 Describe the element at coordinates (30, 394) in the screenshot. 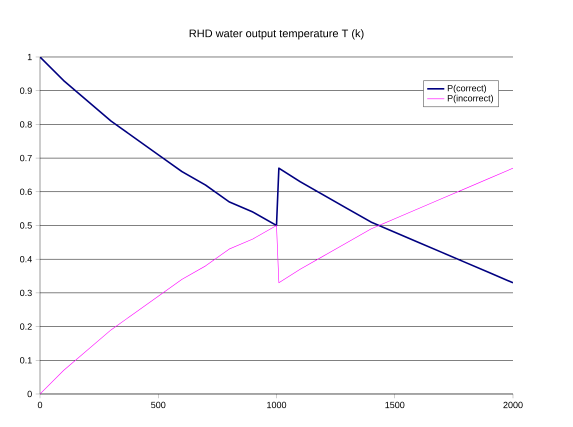

I see `y-tick-label: 0` at that location.